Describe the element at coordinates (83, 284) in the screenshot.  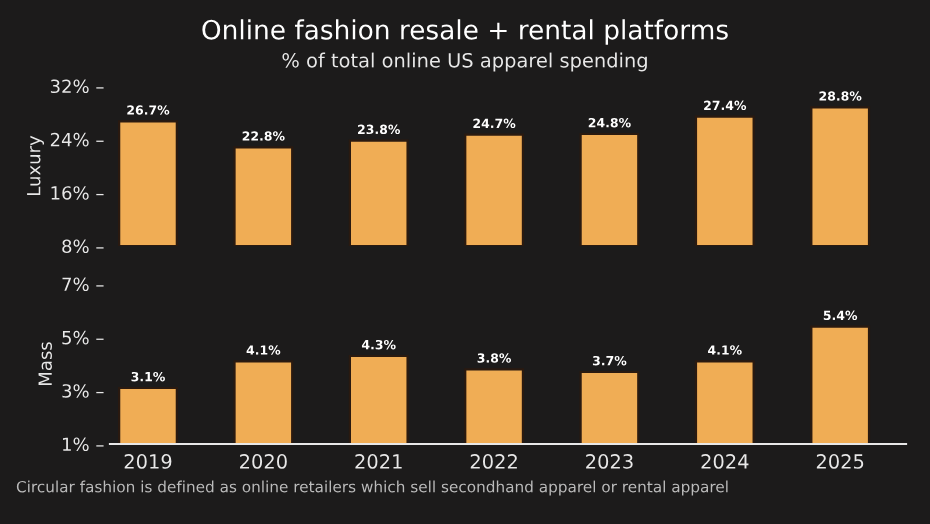
I see `y-tick-label: 7% –` at that location.